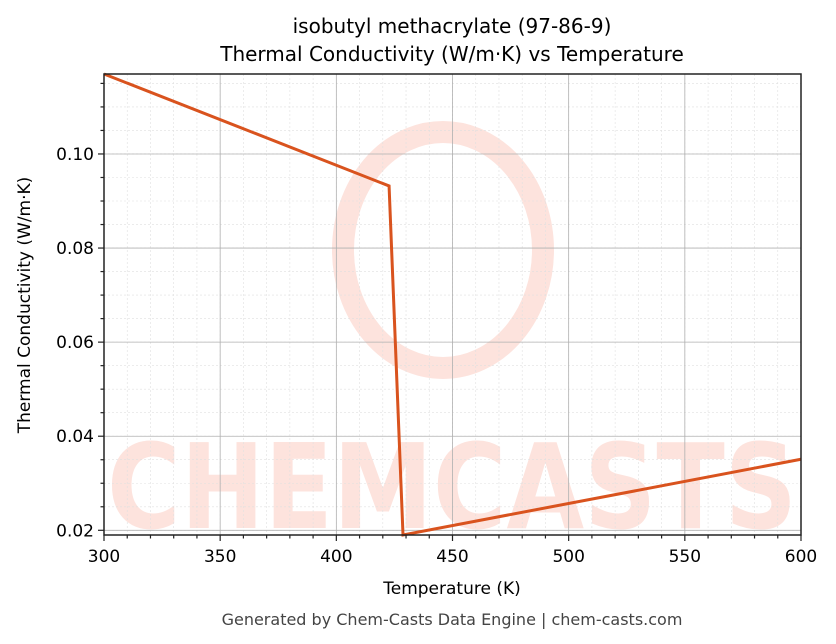 Image resolution: width=836 pixels, height=644 pixels. I want to click on x-tick-label: 400, so click(336, 557).